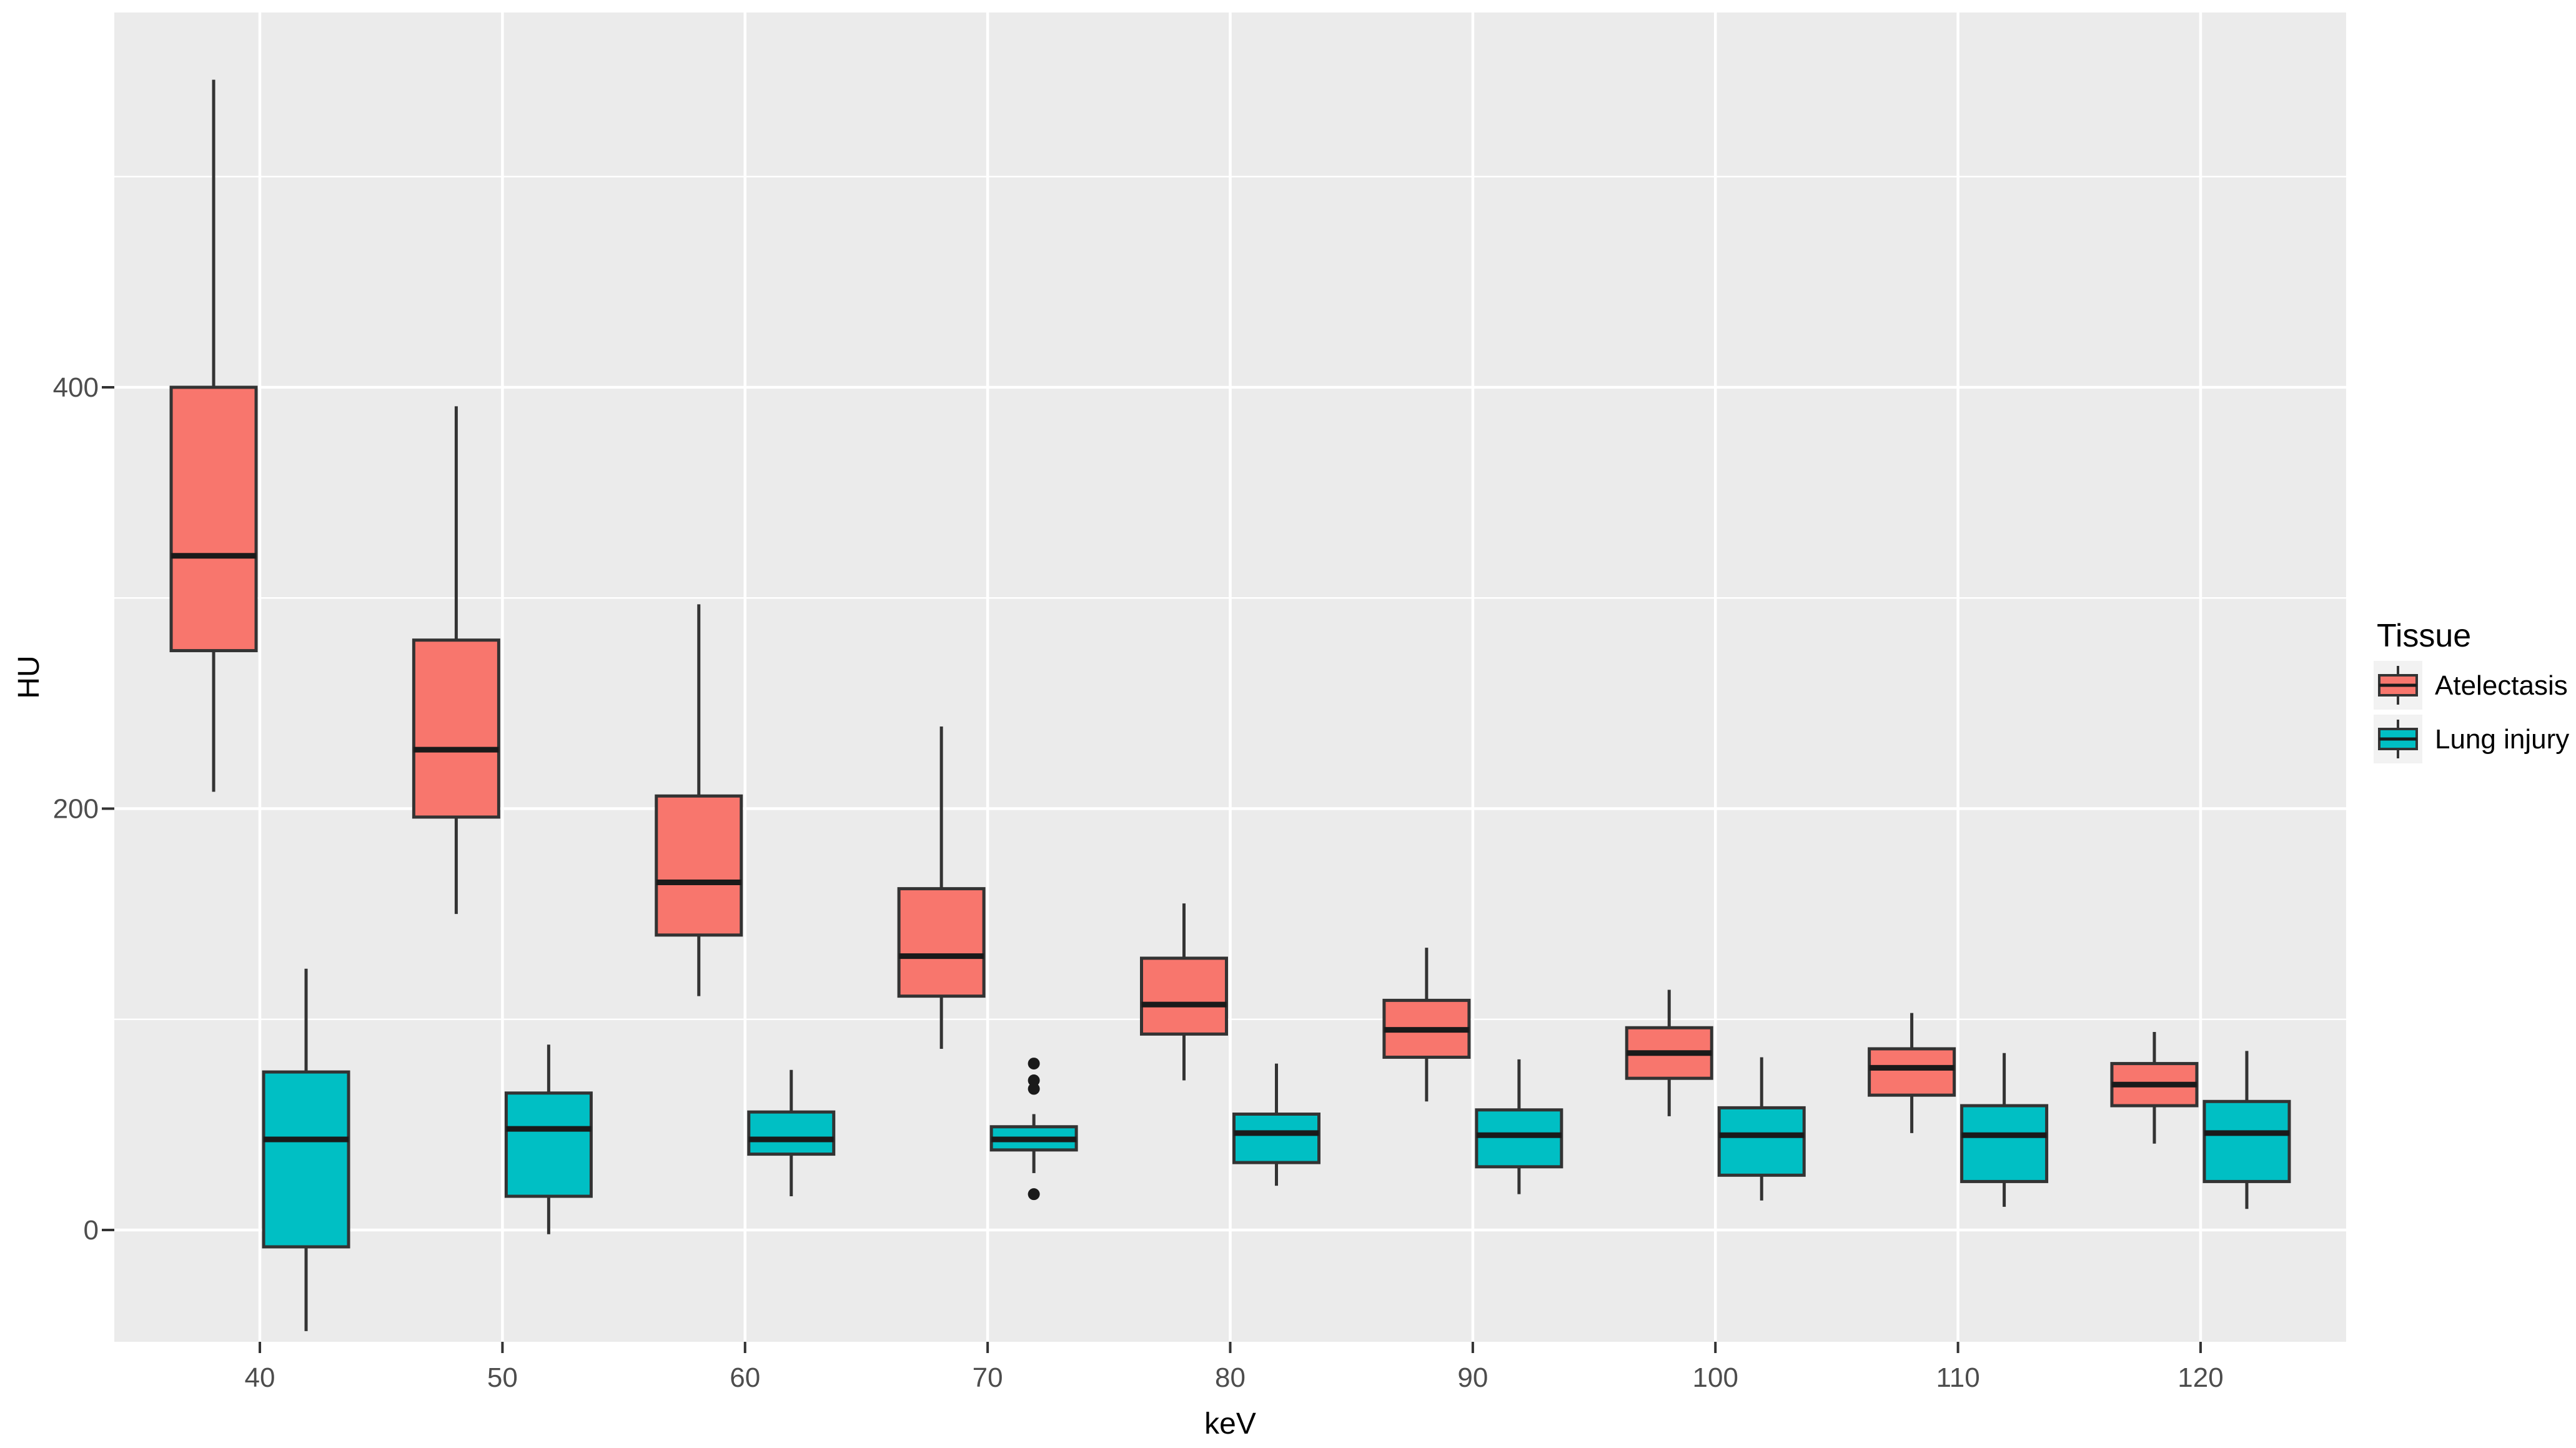 This screenshot has width=2576, height=1448. I want to click on x-tick-label-80: 80, so click(1230, 1377).